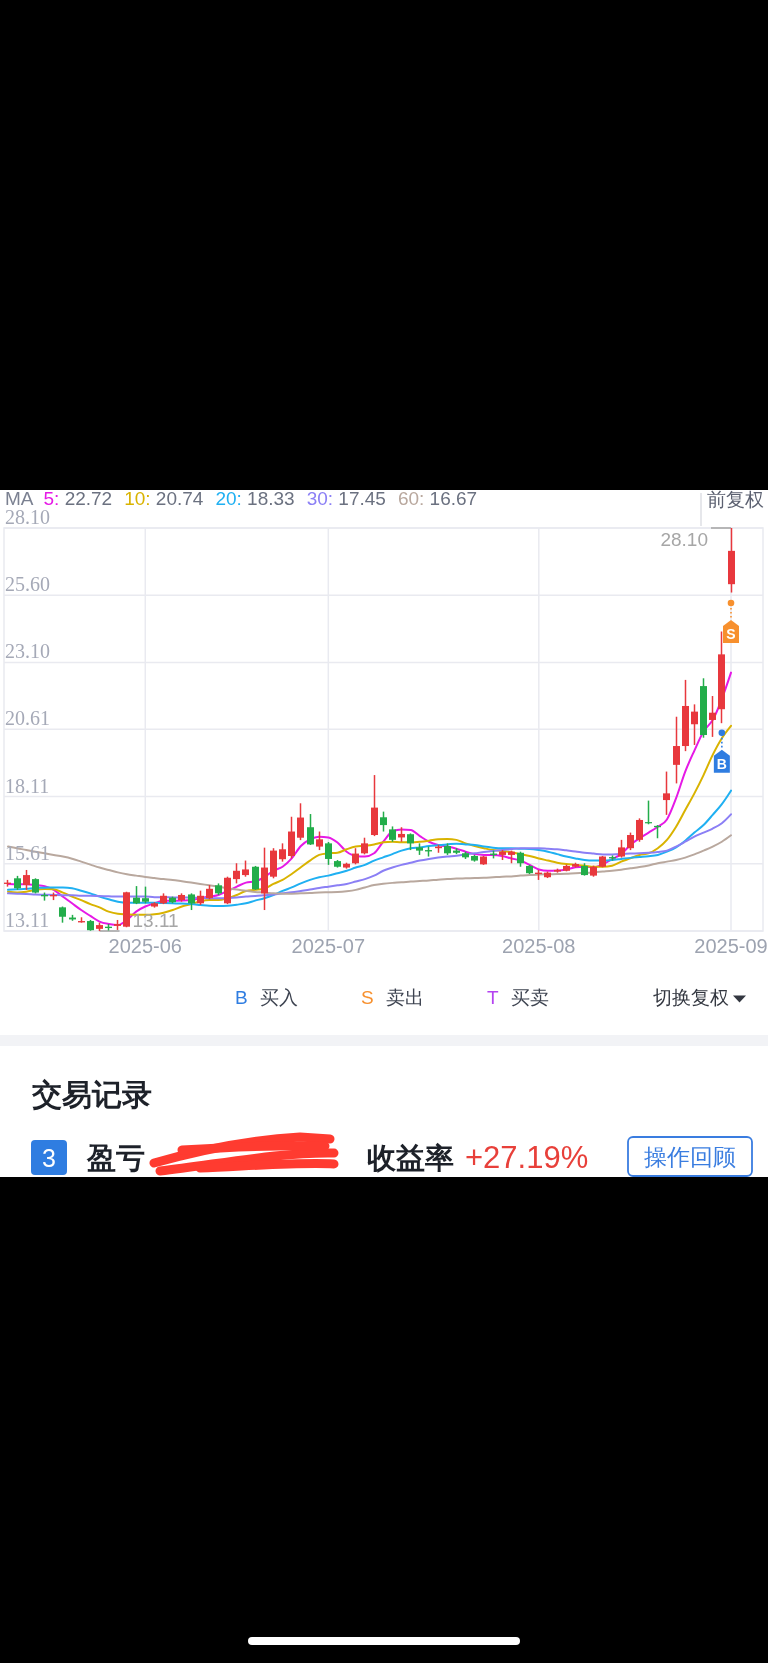  Describe the element at coordinates (735, 499) in the screenshot. I see `text: 前复权` at that location.